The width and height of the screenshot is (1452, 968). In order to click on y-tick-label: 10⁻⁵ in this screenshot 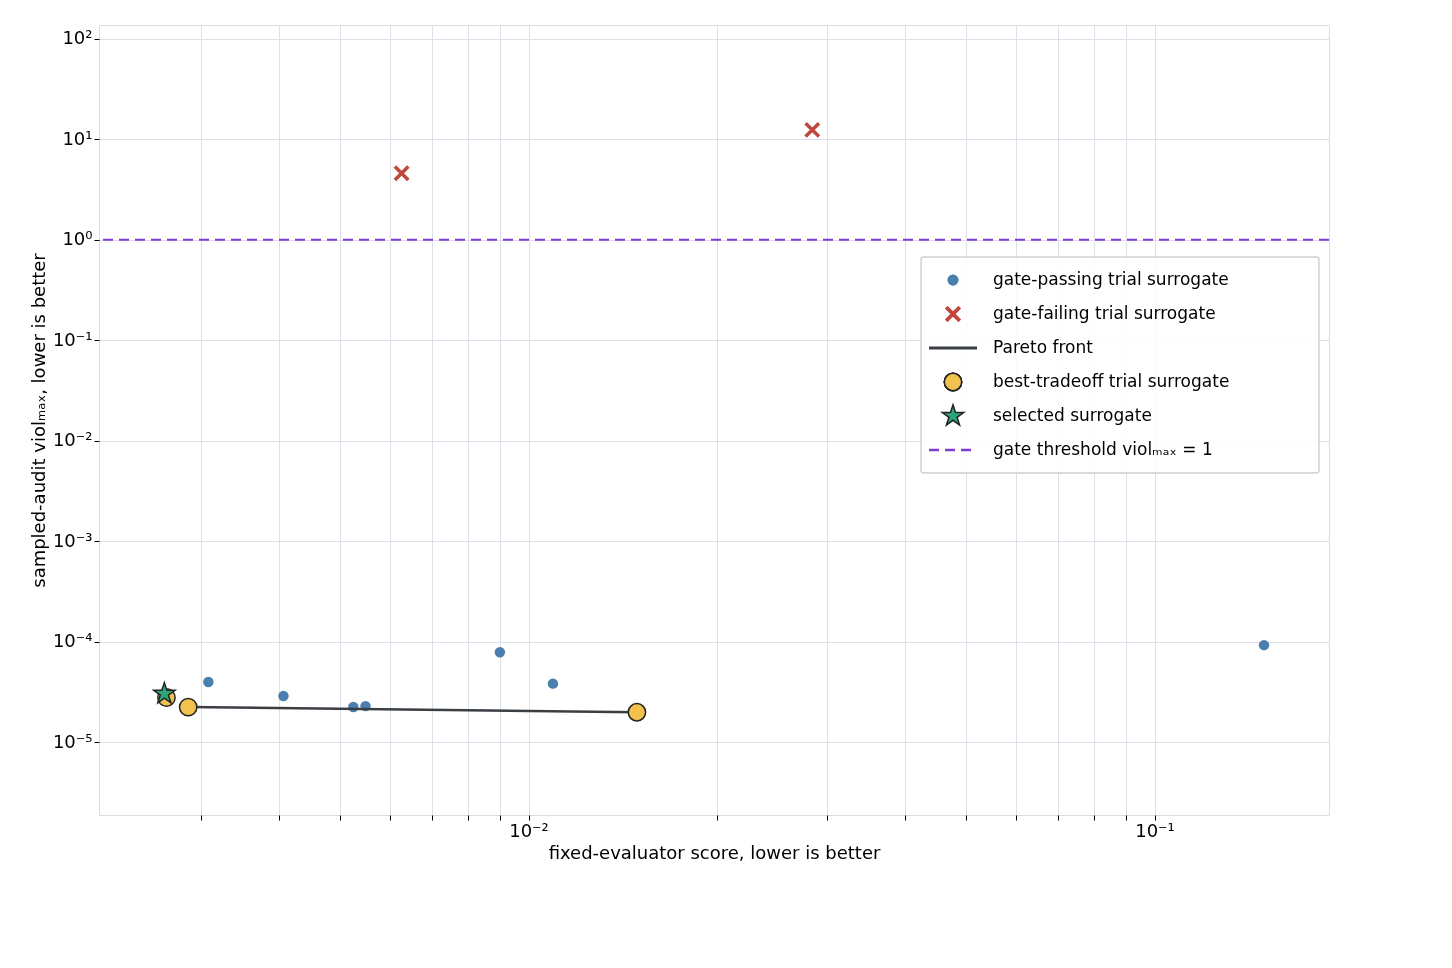, I will do `click(72, 741)`.